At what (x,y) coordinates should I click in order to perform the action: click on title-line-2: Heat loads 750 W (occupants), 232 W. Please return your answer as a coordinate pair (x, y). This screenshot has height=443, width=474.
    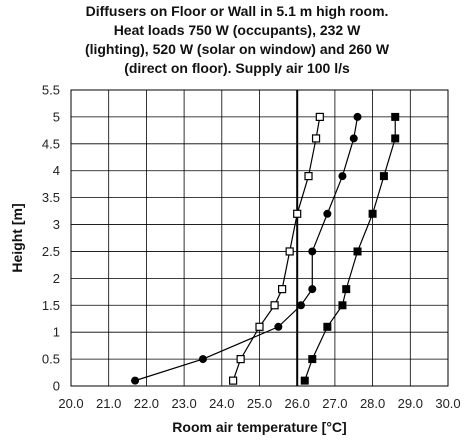
    Looking at the image, I should click on (237, 30).